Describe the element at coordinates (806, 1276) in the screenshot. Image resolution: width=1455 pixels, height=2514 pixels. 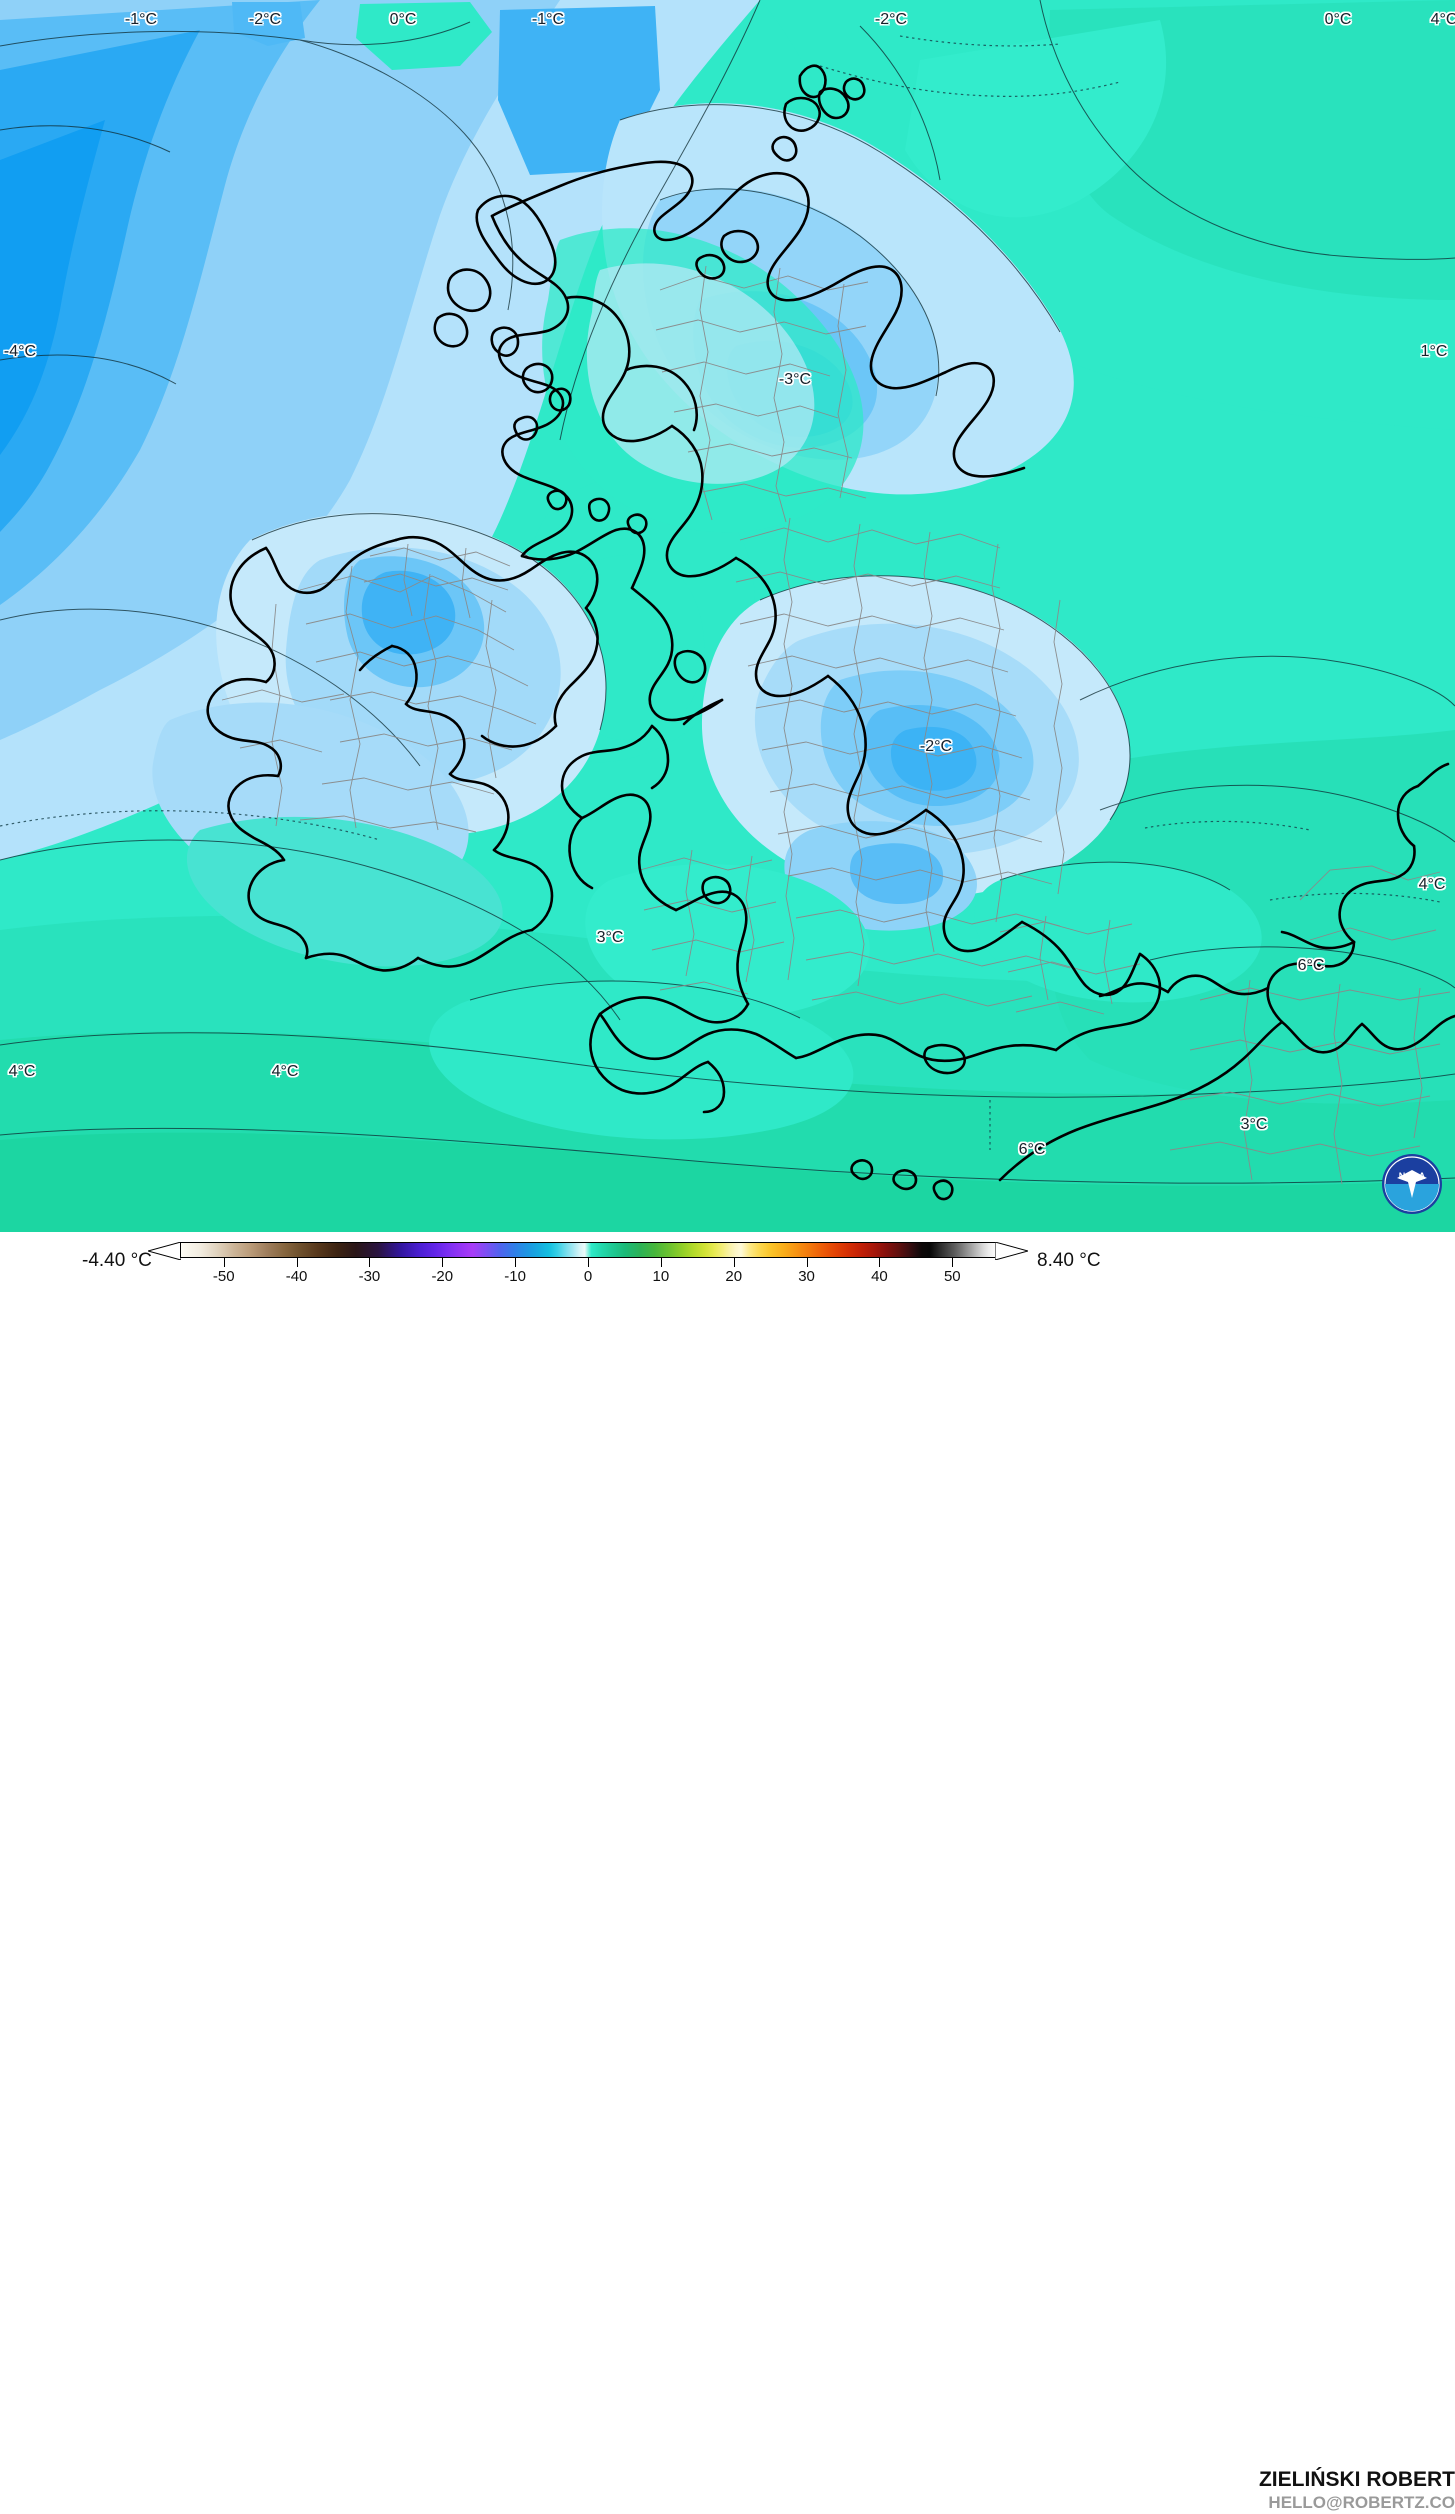
I see `colorbar-tick-label: 30` at that location.